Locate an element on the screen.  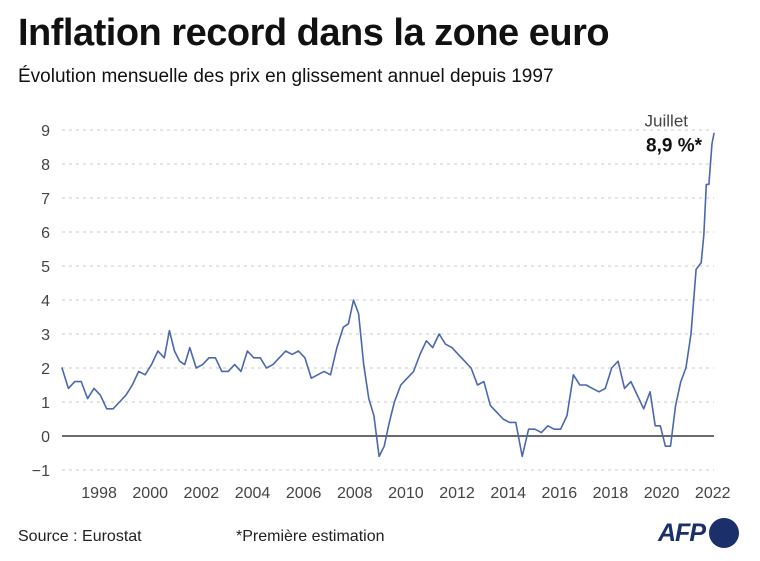
x-tick-label: 2008 is located at coordinates (355, 493).